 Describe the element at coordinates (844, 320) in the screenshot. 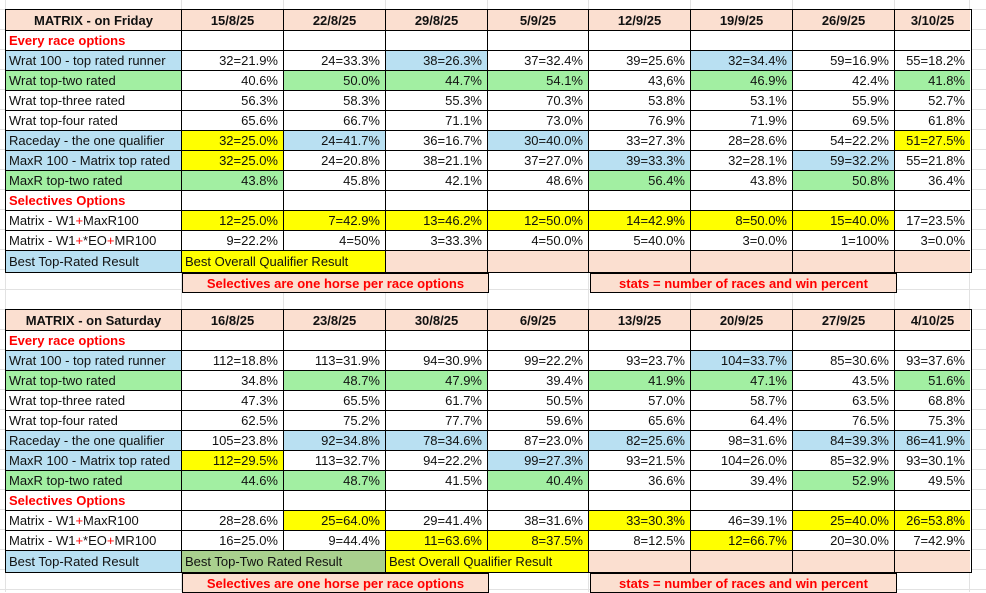

I see `date-header-cell: 27/9/25` at that location.